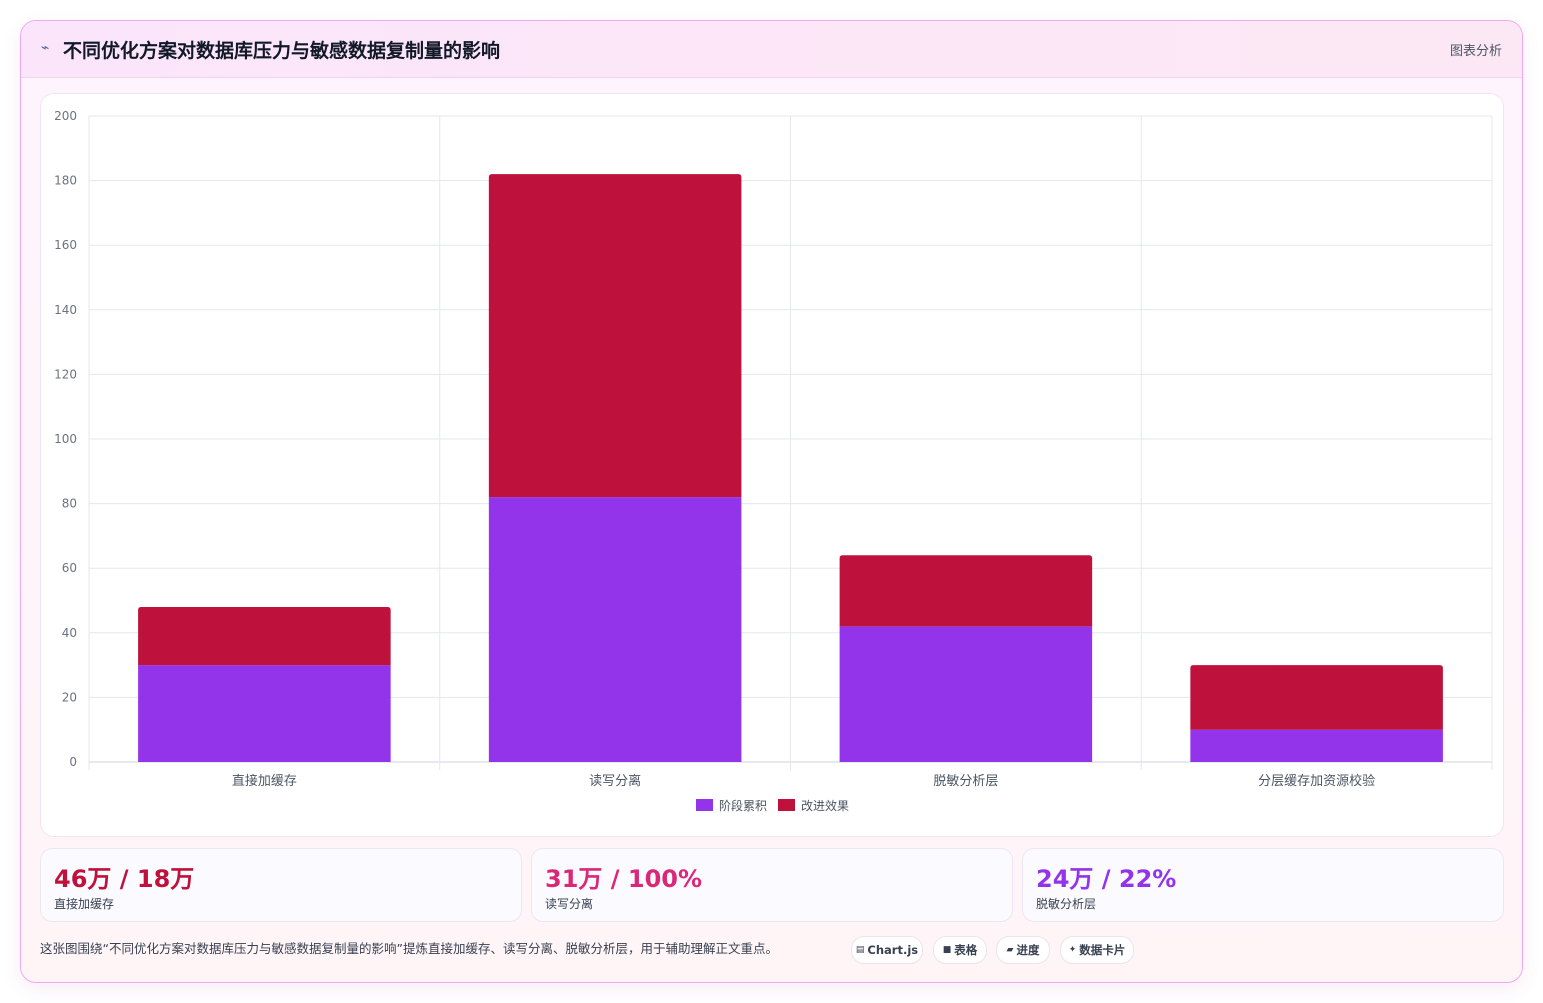 The image size is (1543, 1003). Describe the element at coordinates (1102, 950) in the screenshot. I see `chip-label: 数据卡片` at that location.